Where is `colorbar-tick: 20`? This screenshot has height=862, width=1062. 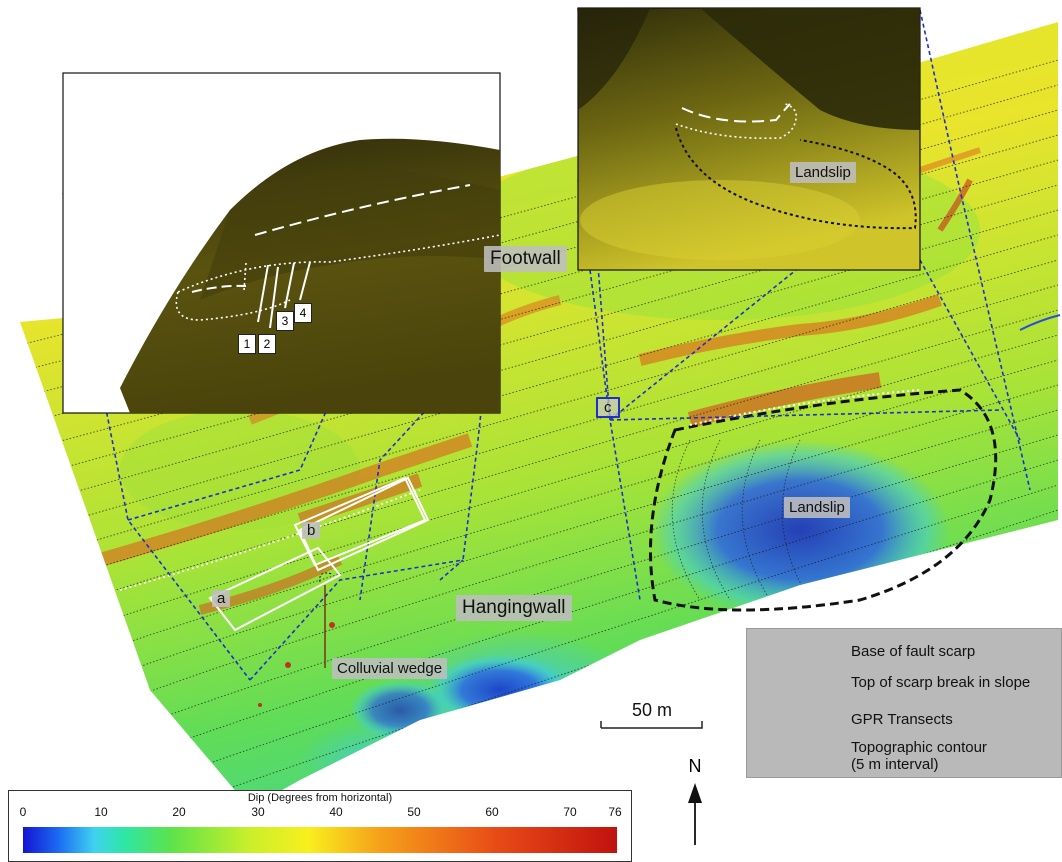 colorbar-tick: 20 is located at coordinates (179, 812).